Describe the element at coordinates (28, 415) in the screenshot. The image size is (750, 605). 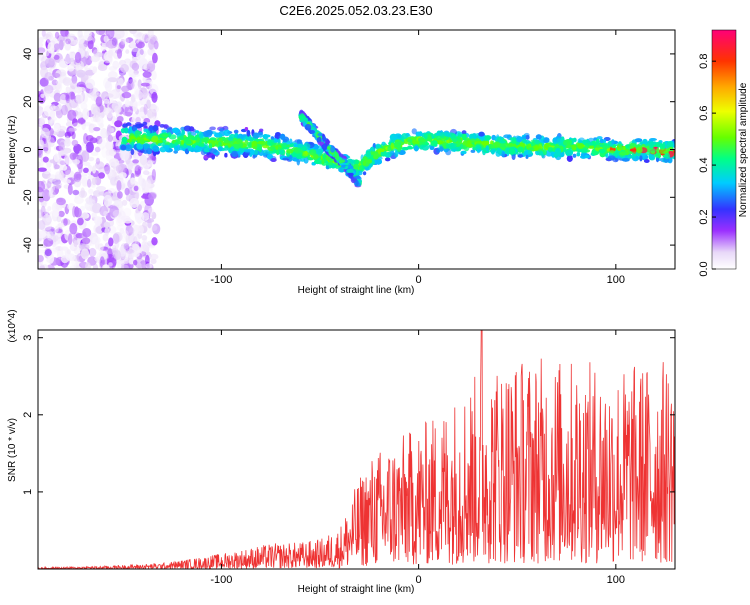
I see `snr-ytick-label: 2` at that location.